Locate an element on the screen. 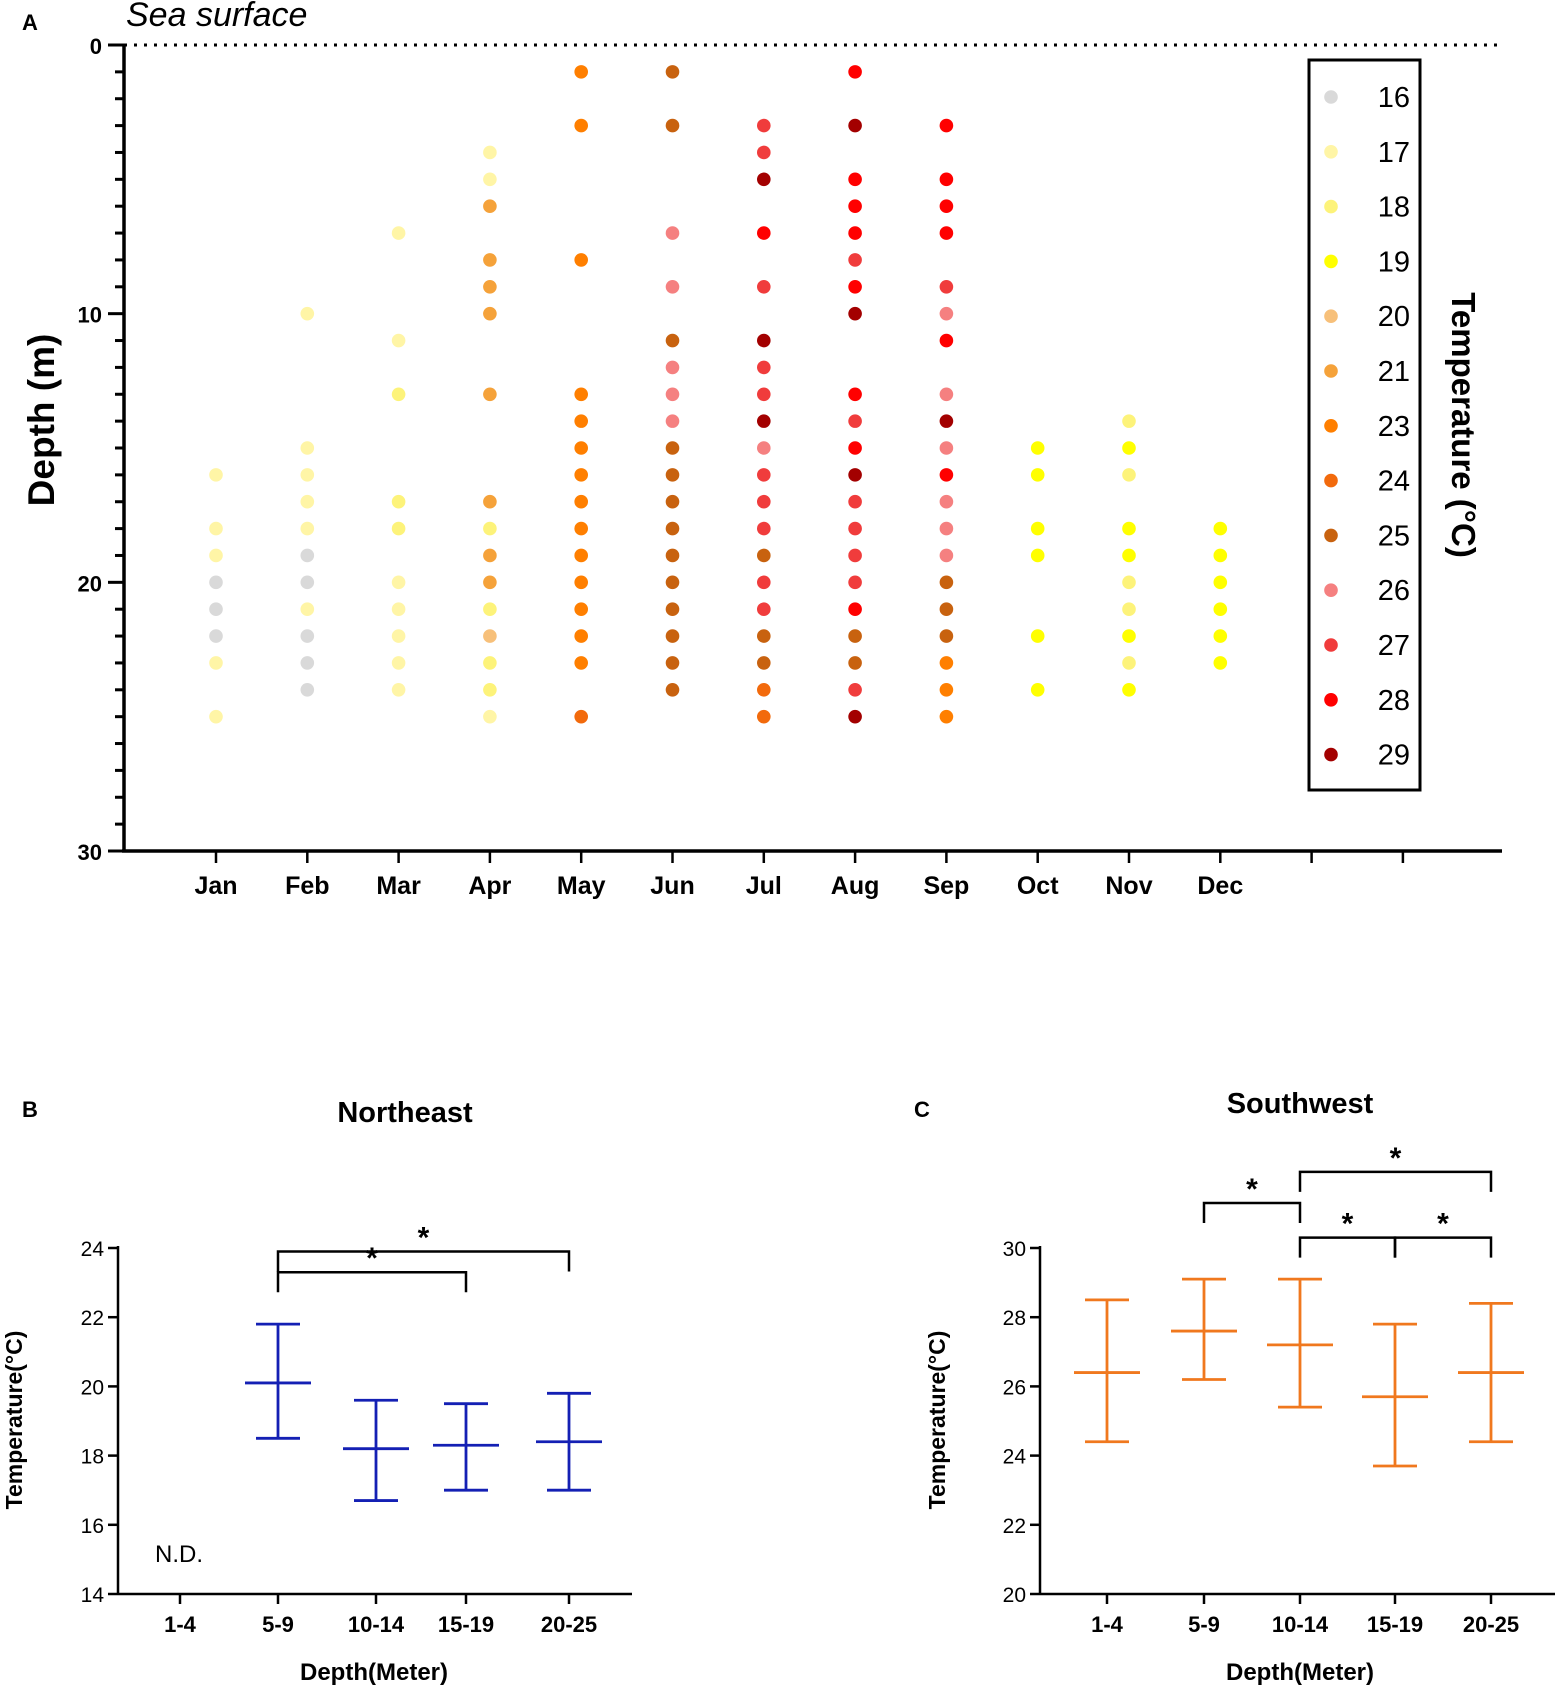 Image resolution: width=1559 pixels, height=1685 pixels. panel-a-minor-ticks is located at coordinates (116, 448).